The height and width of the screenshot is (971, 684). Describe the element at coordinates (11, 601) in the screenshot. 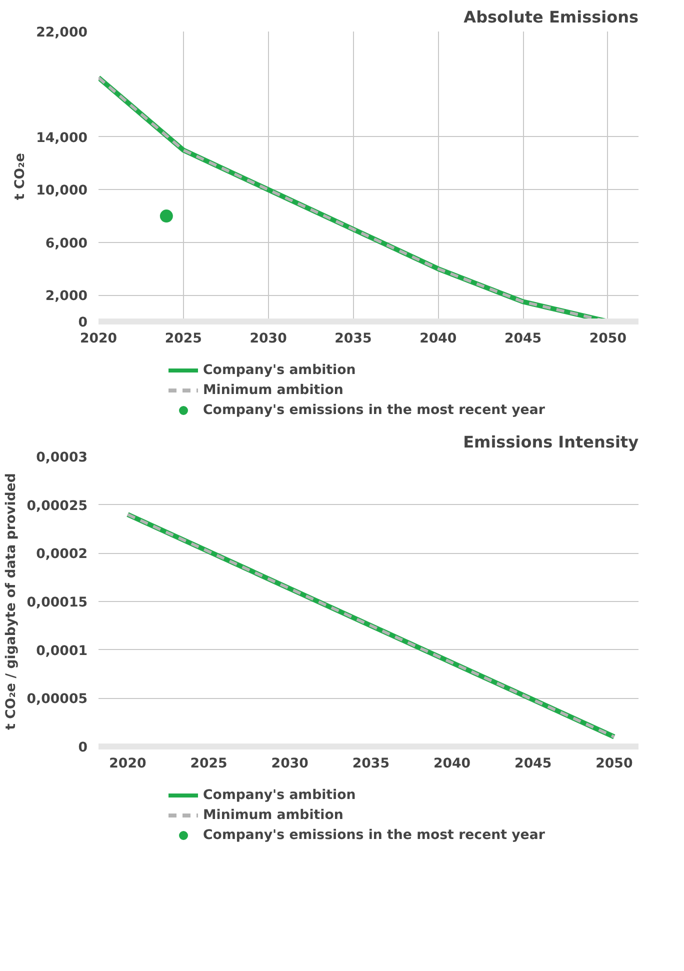

I see `y-axis-title: t CO₂e / gigabyte of data provided` at that location.